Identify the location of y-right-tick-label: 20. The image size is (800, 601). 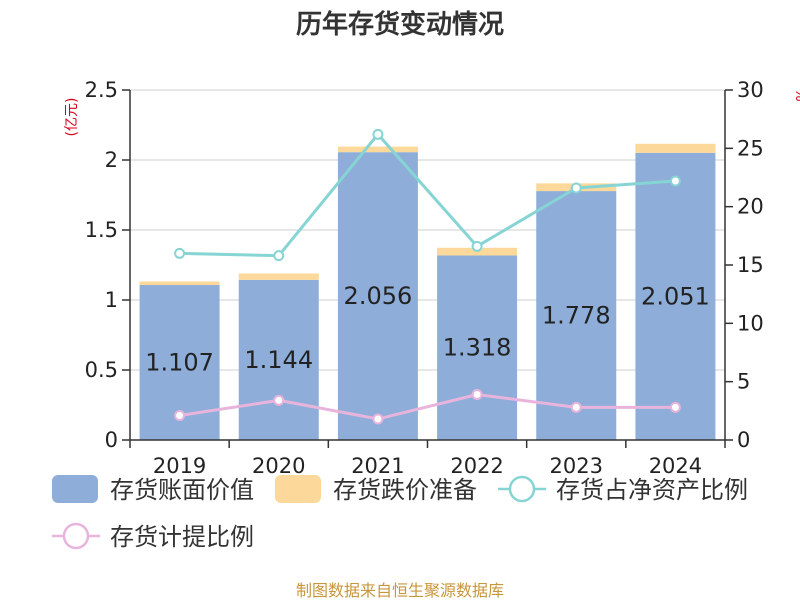
(750, 207).